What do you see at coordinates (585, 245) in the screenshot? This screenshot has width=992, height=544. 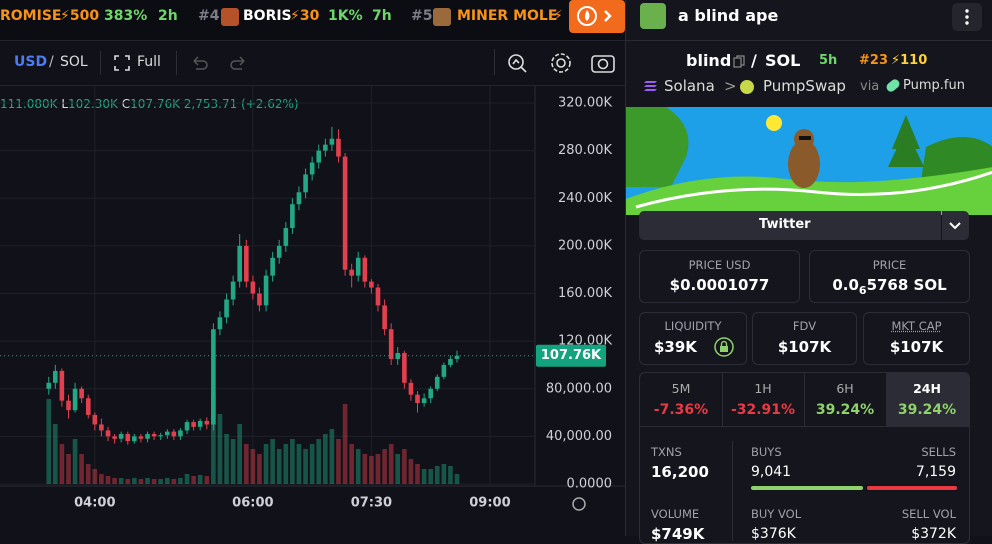 I see `y-tick-label: 200.00K` at bounding box center [585, 245].